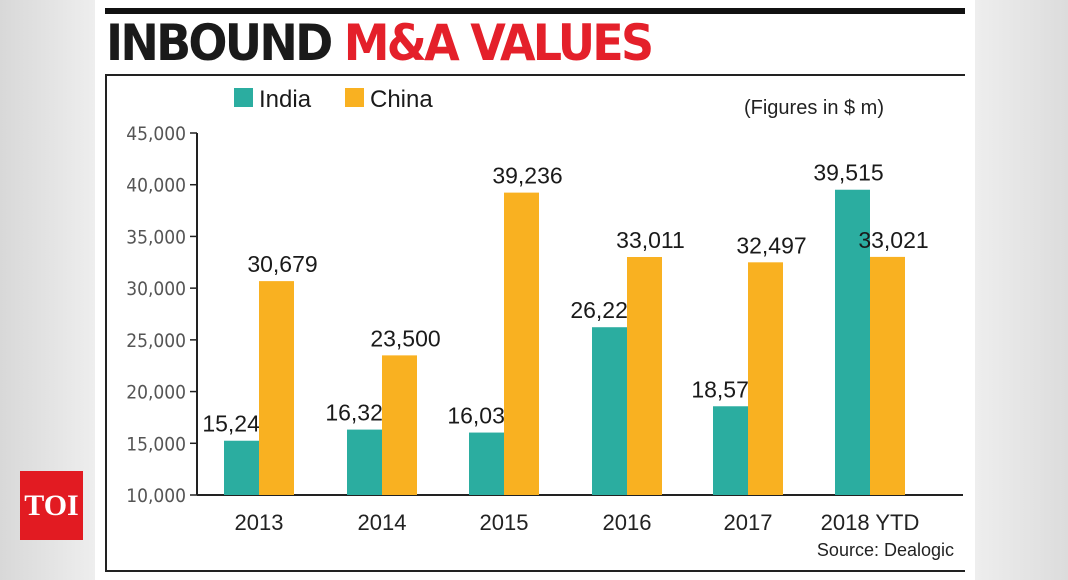 The height and width of the screenshot is (580, 1068). I want to click on x-tick-label: 2015, so click(504, 522).